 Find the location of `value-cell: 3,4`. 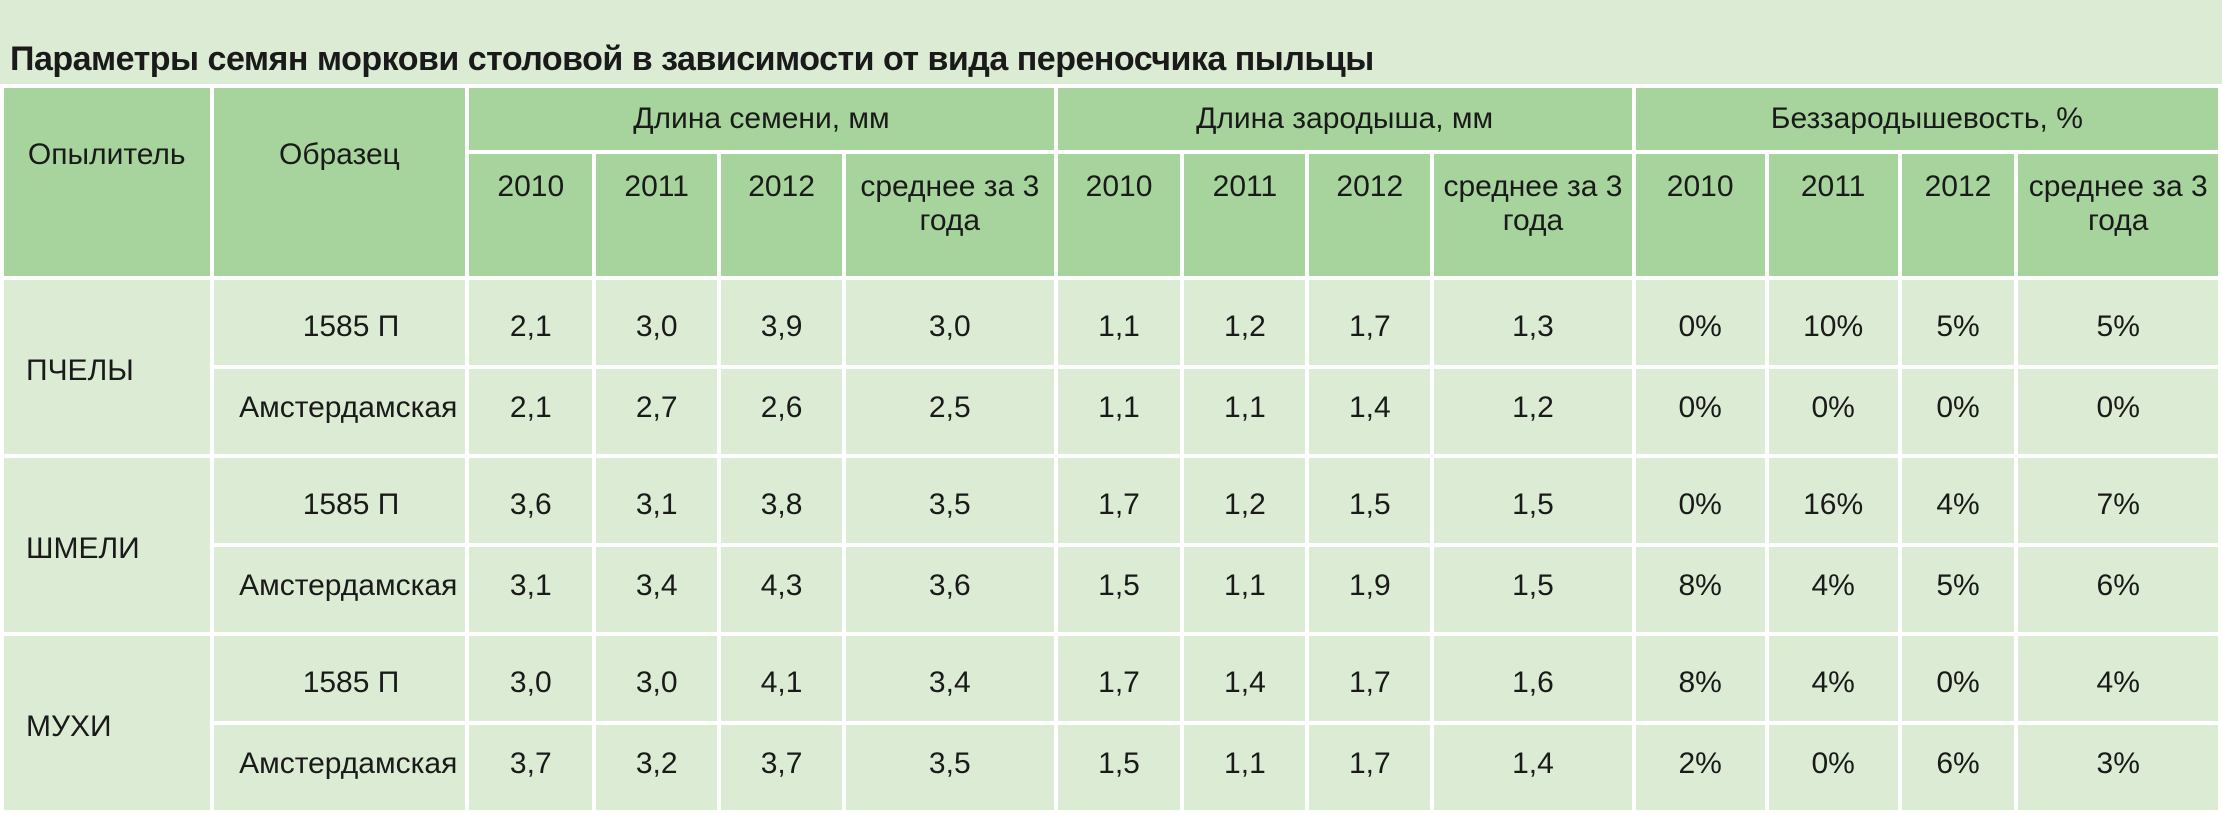

value-cell: 3,4 is located at coordinates (950, 678).